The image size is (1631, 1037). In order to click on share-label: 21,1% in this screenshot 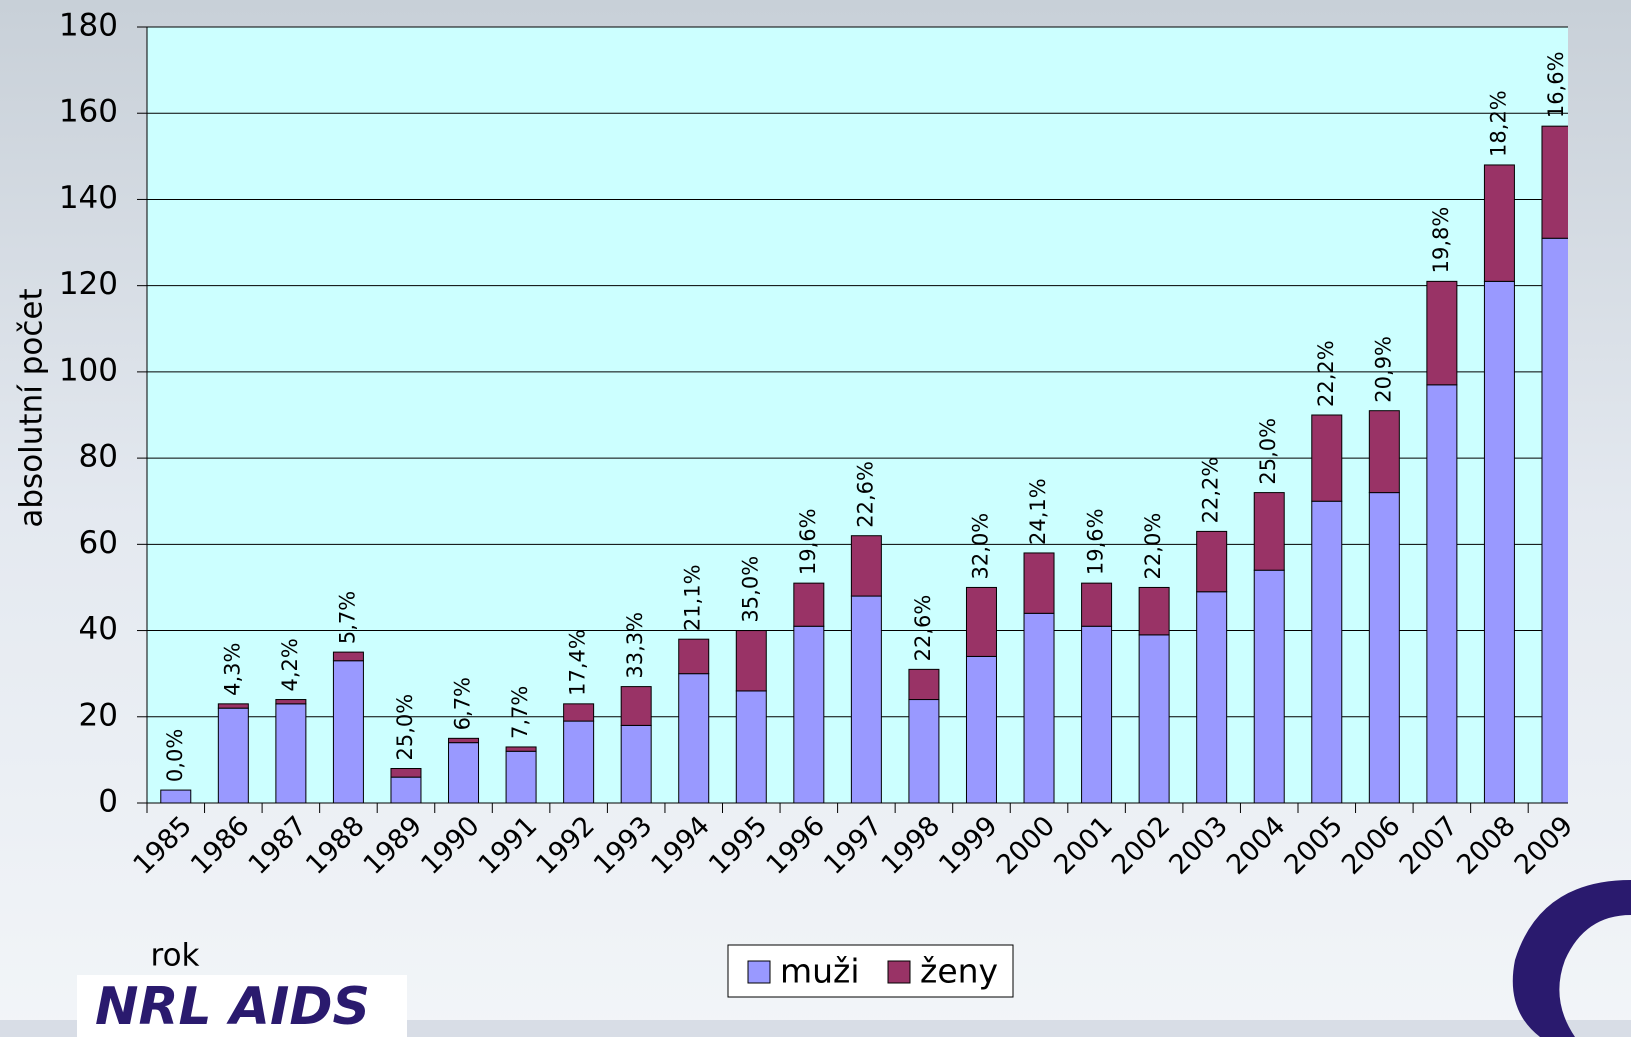, I will do `click(693, 597)`.